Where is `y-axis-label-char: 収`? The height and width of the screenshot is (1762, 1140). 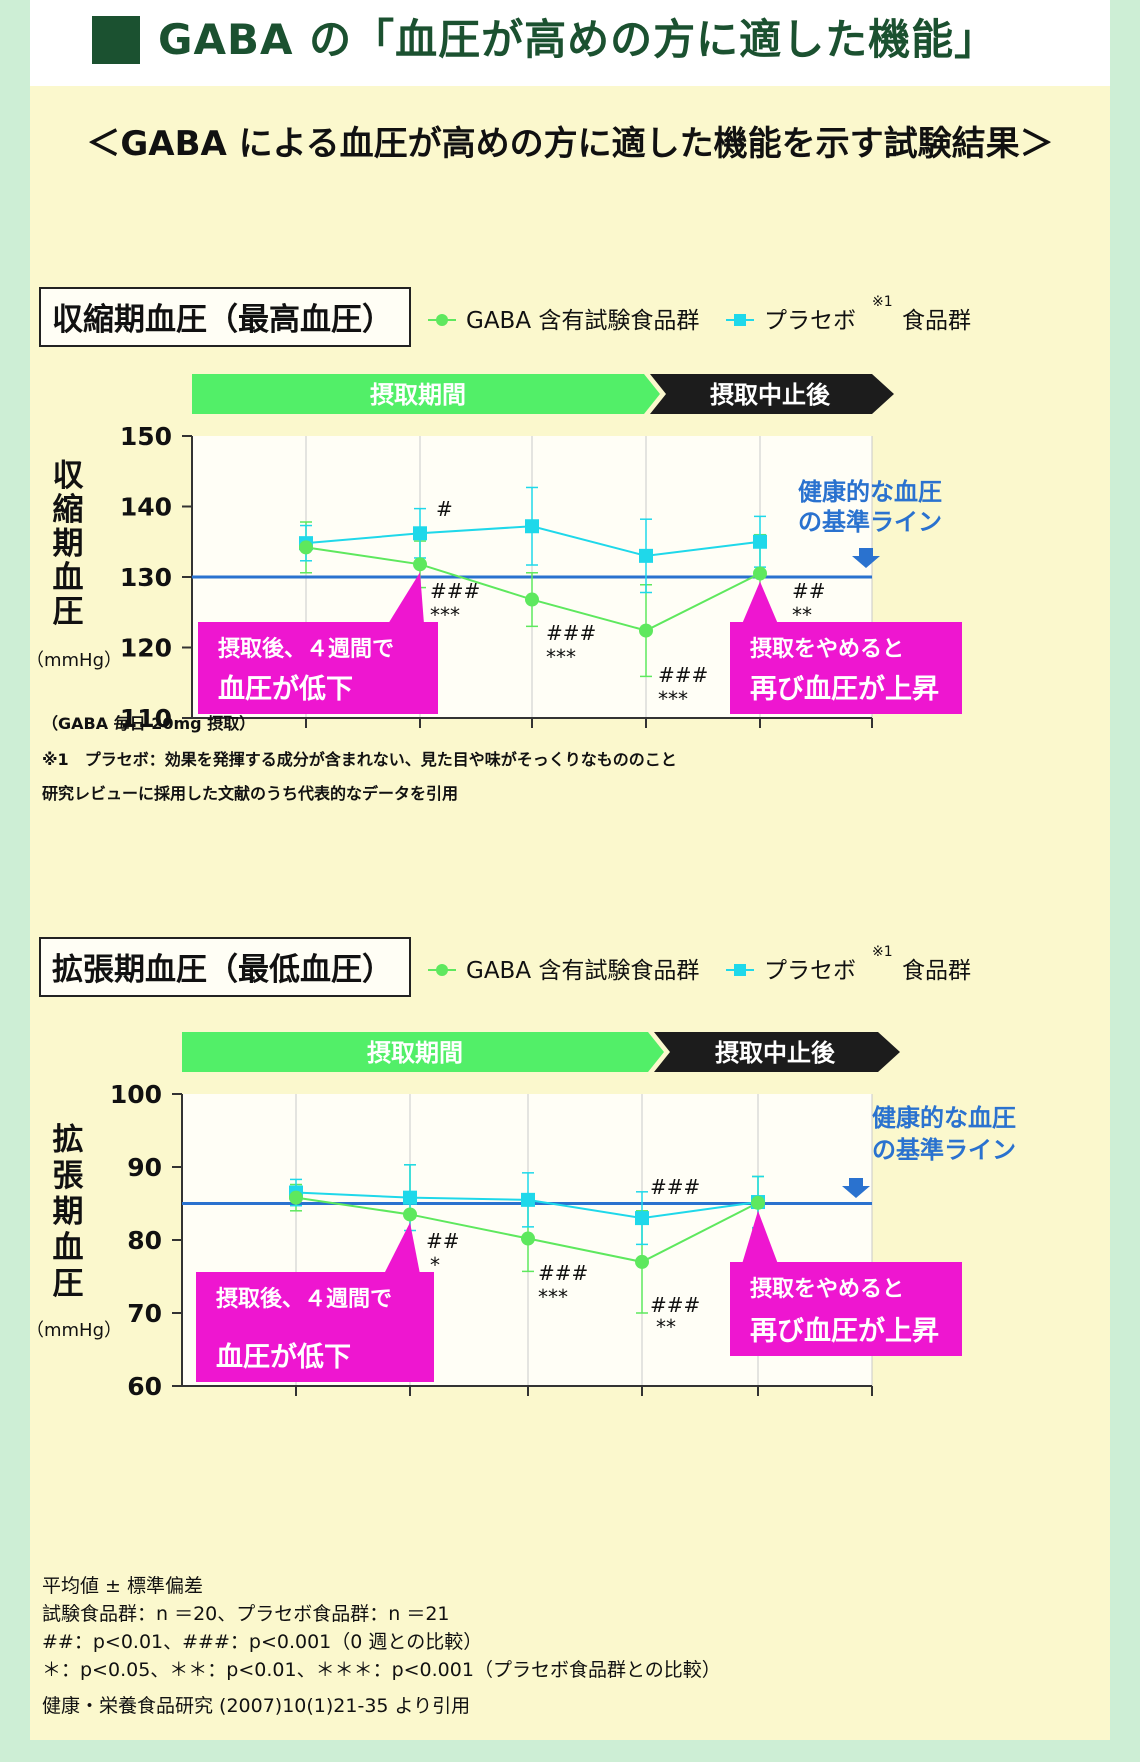 y-axis-label-char: 収 is located at coordinates (68, 476).